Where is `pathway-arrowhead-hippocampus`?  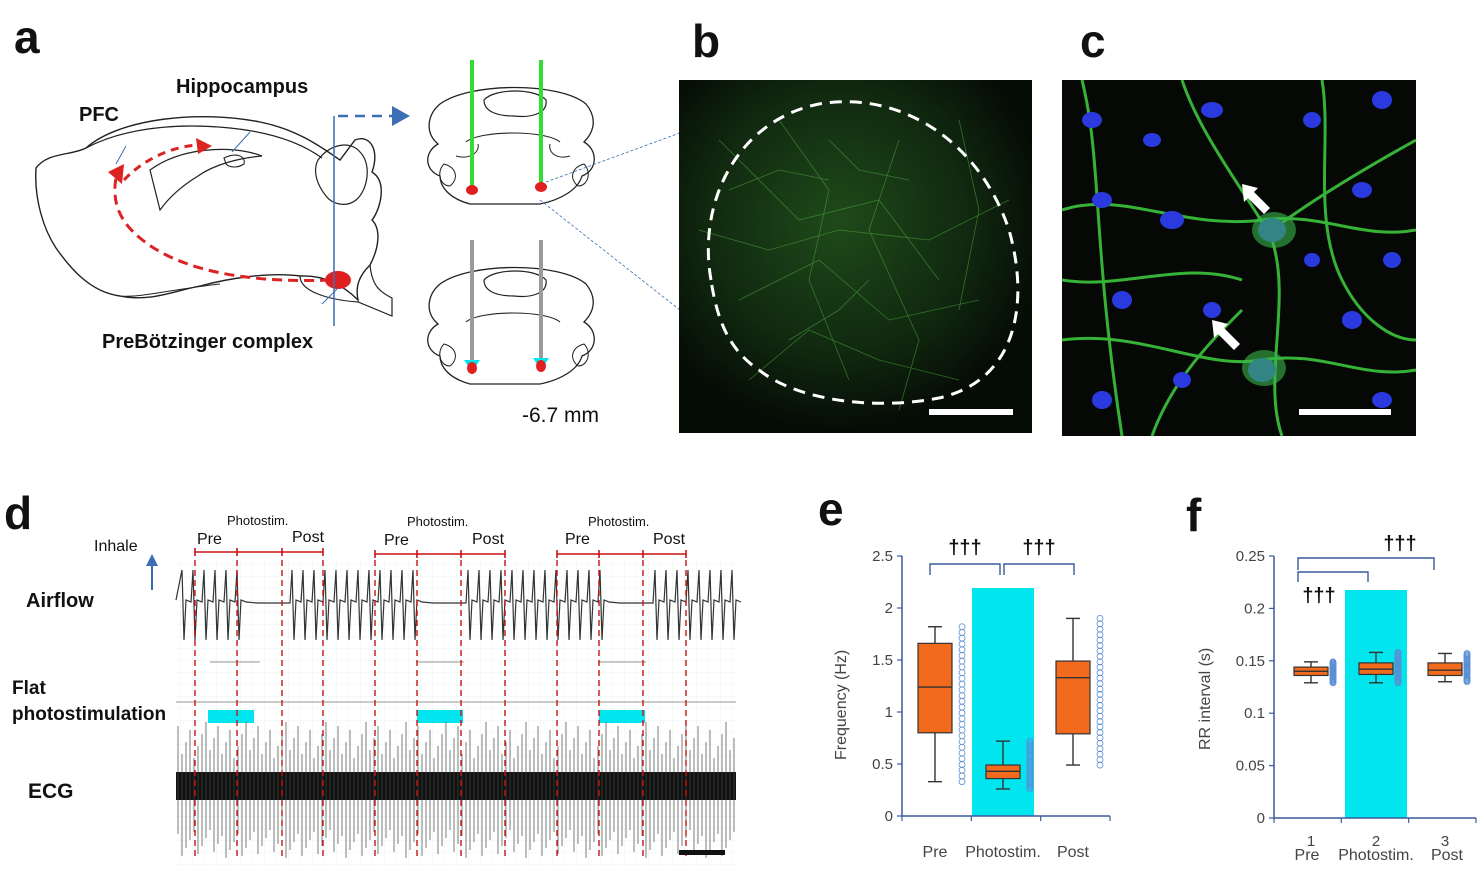 pathway-arrowhead-hippocampus is located at coordinates (204, 146).